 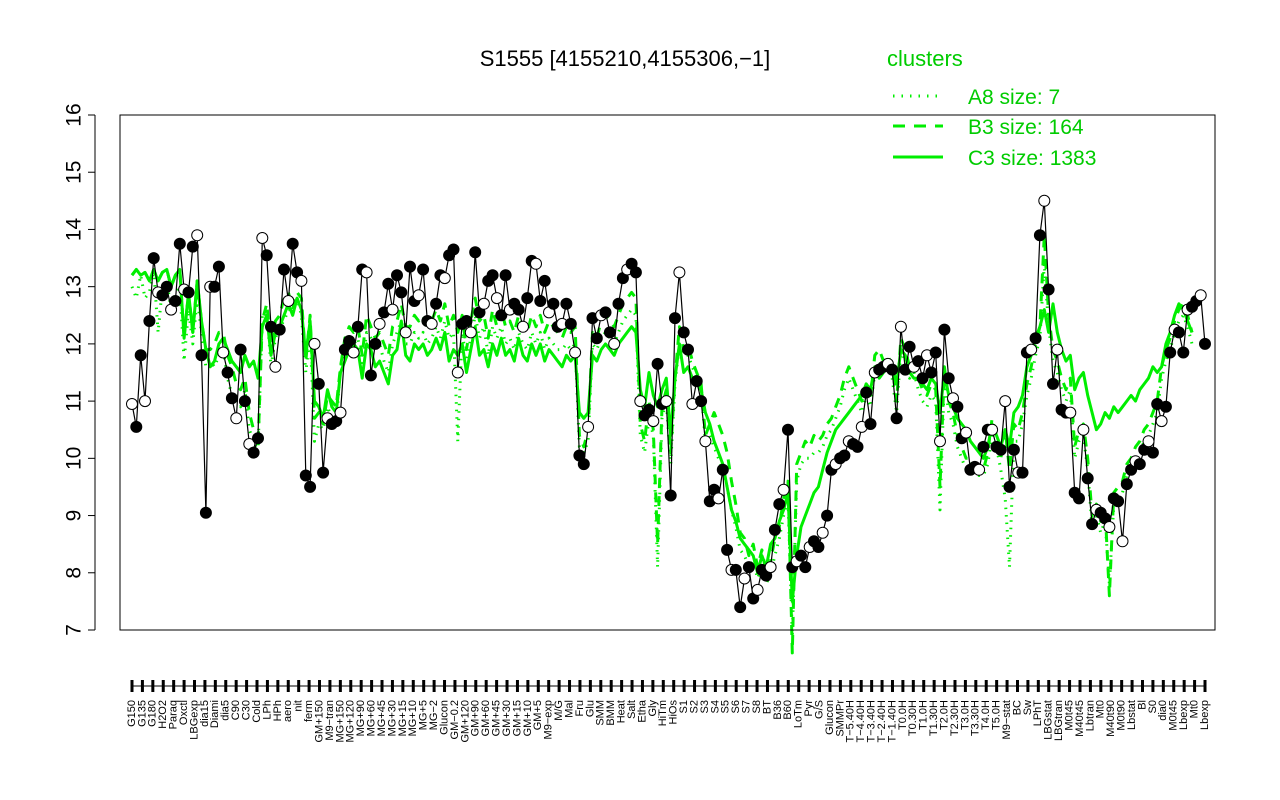 What do you see at coordinates (1049, 720) in the screenshot?
I see `x-tick-label: LBGstat` at bounding box center [1049, 720].